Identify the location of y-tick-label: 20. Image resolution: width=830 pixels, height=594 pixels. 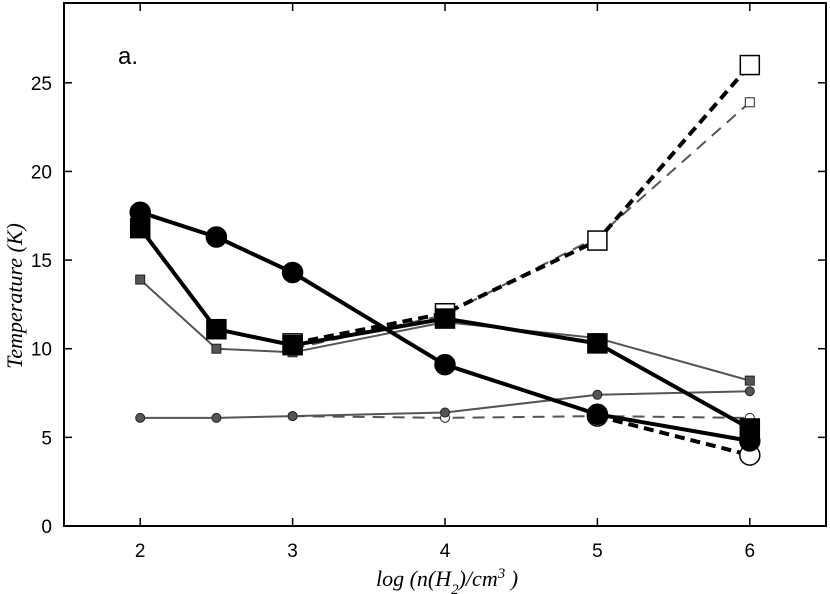
(41, 172).